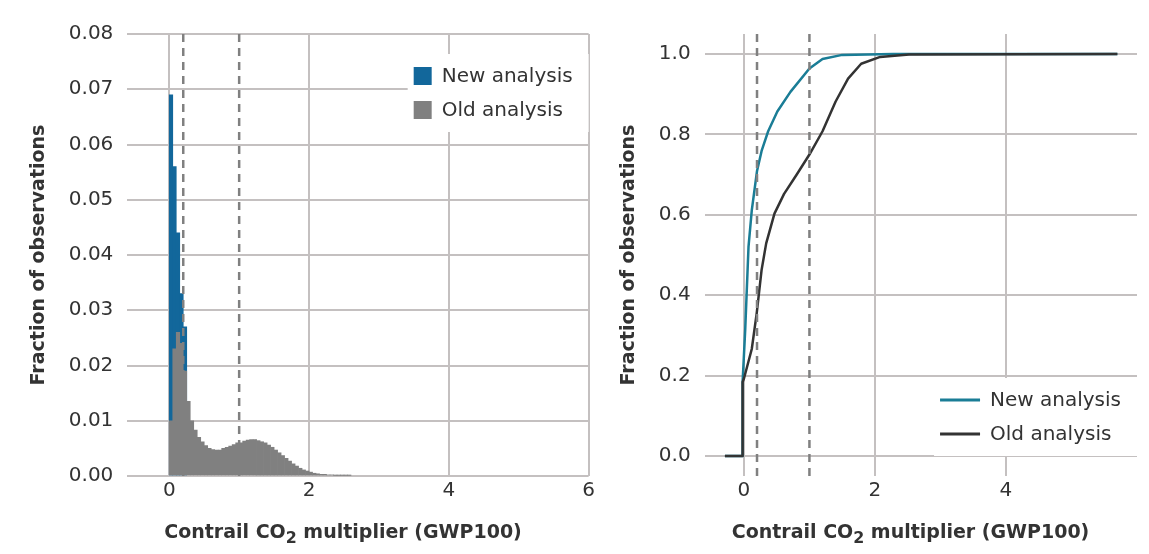 Image resolution: width=1149 pixels, height=554 pixels. What do you see at coordinates (91, 87) in the screenshot?
I see `y-tick-label: 0.07` at bounding box center [91, 87].